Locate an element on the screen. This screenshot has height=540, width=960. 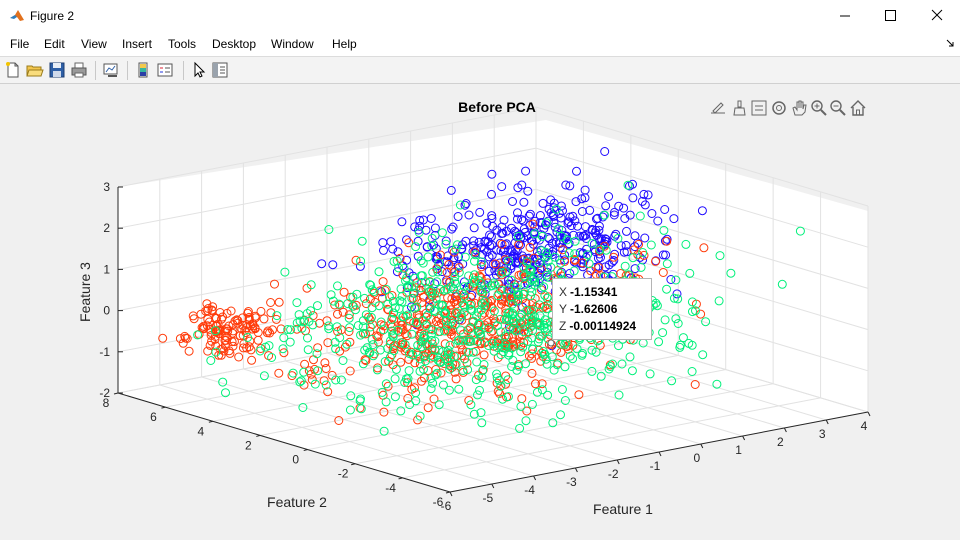
restore-view-icon is located at coordinates (858, 108).